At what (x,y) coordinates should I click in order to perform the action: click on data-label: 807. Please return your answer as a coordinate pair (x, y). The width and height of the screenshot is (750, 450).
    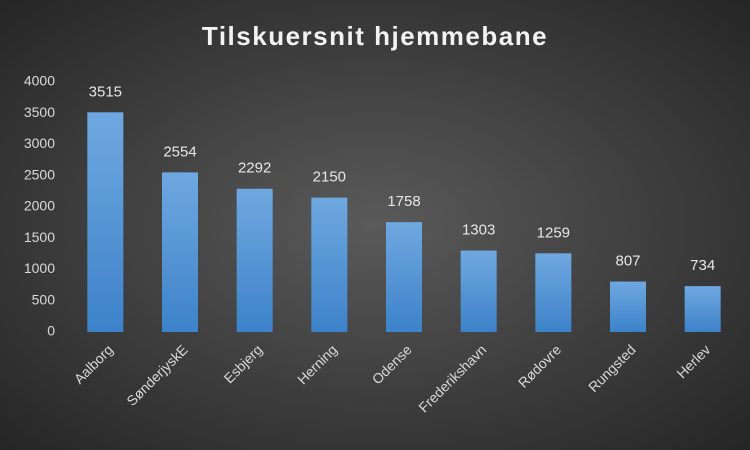
    Looking at the image, I should click on (627, 261).